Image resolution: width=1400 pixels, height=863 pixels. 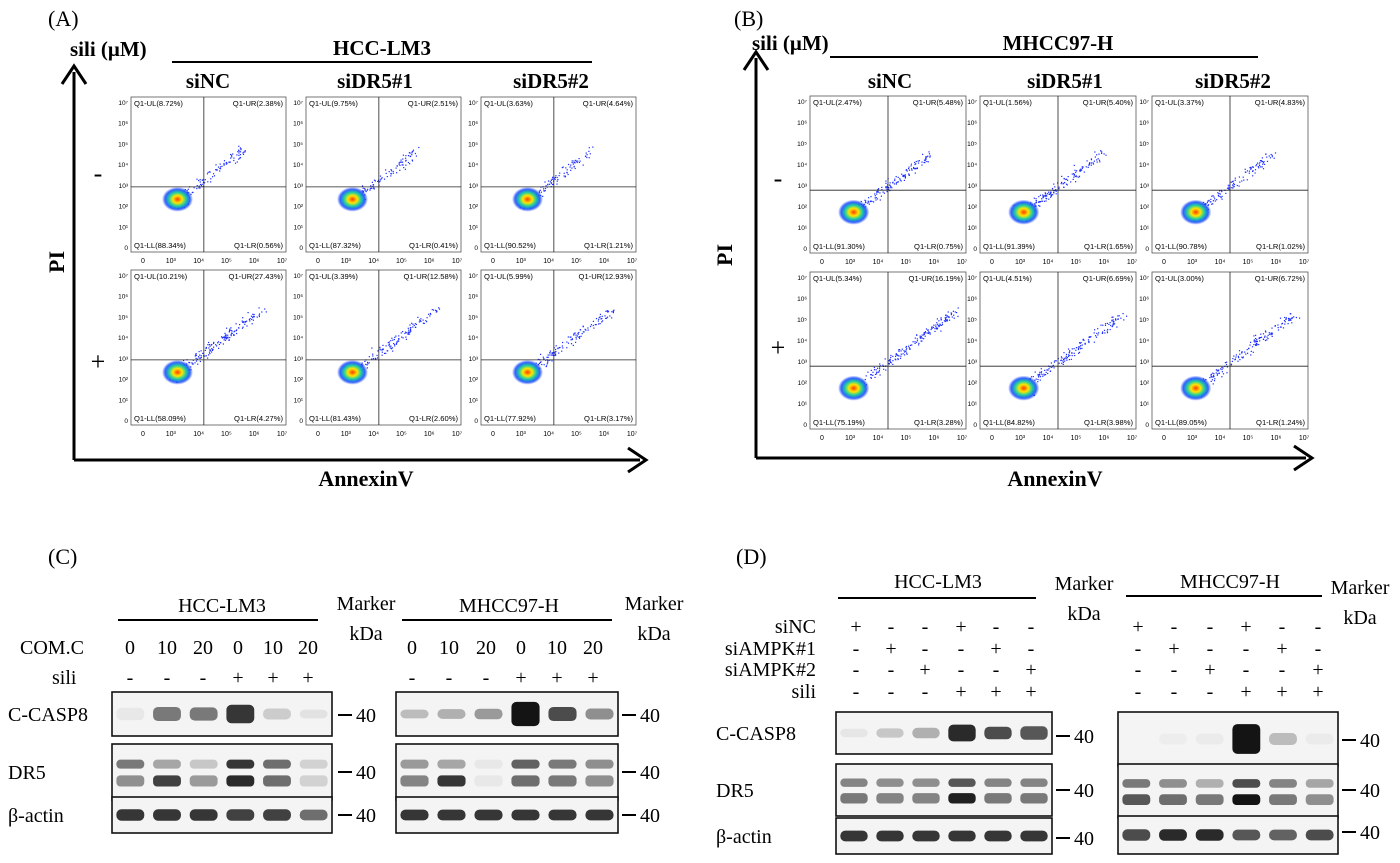 What do you see at coordinates (778, 347) in the screenshot?
I see `panel-b-row-plus: +` at bounding box center [778, 347].